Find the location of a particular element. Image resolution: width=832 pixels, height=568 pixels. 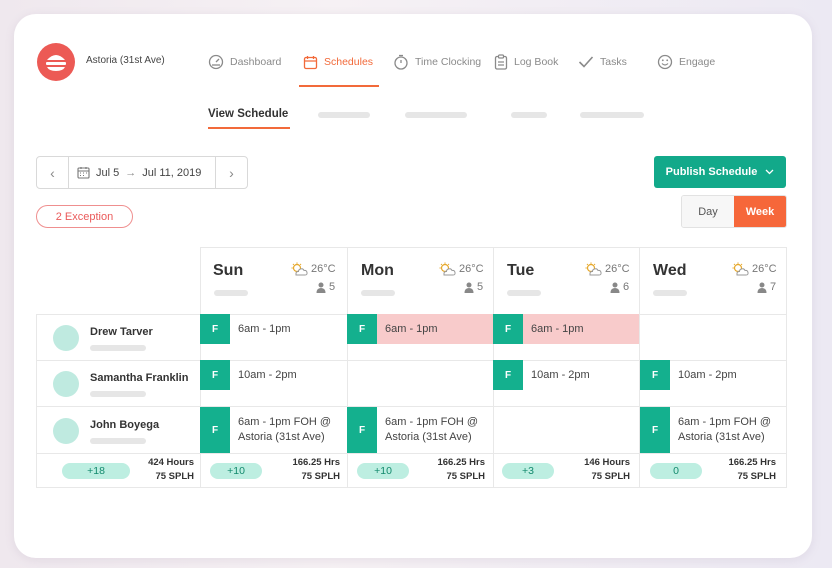

nav-log-book: Log Book is located at coordinates (526, 62).